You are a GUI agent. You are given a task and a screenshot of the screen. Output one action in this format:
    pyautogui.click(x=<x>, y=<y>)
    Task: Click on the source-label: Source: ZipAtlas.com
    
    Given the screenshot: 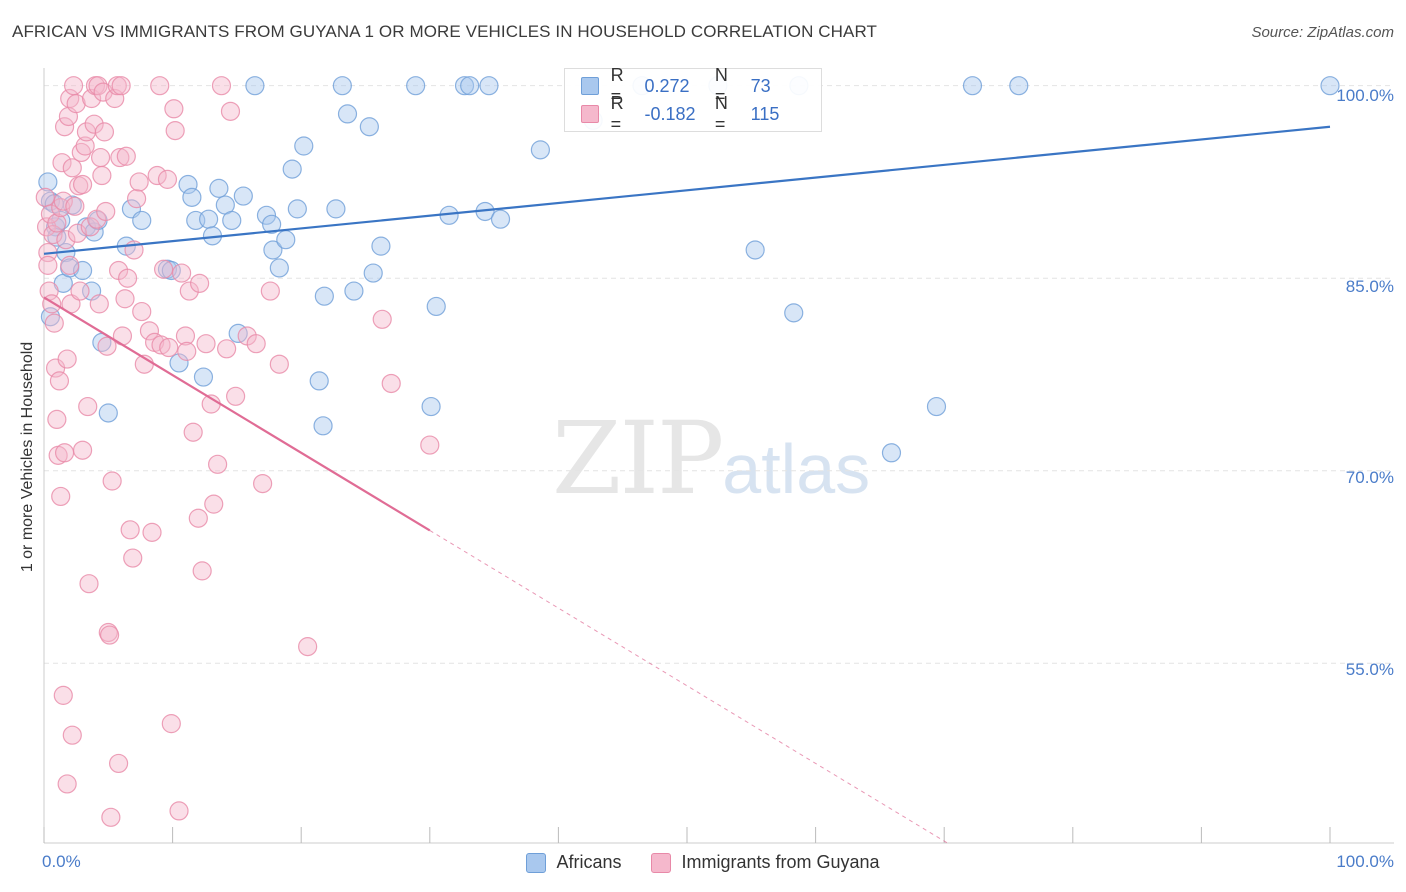 What is the action you would take?
    pyautogui.click(x=1322, y=32)
    